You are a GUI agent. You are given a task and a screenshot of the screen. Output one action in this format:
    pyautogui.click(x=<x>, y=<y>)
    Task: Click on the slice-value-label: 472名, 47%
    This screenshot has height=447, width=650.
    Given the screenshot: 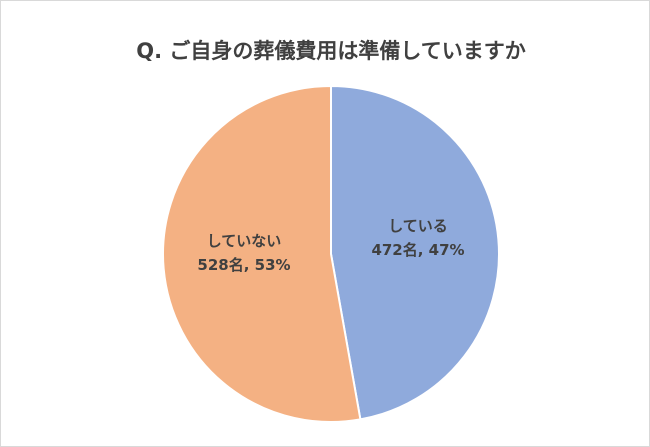 What is the action you would take?
    pyautogui.click(x=417, y=250)
    